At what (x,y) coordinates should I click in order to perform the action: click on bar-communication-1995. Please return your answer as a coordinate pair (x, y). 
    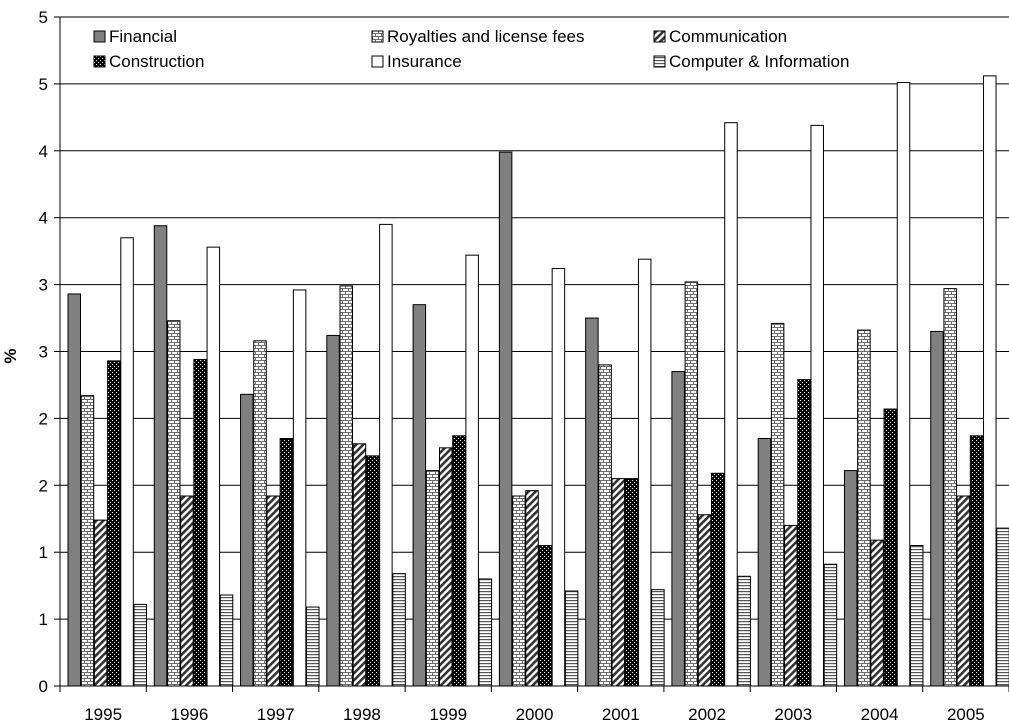
    Looking at the image, I should click on (100, 603).